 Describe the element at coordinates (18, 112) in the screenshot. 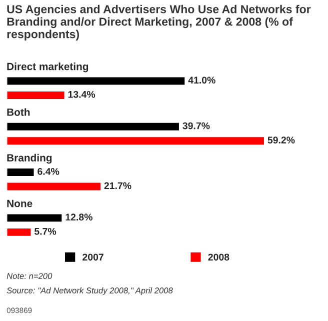

I see `y-tick-label: Both` at that location.